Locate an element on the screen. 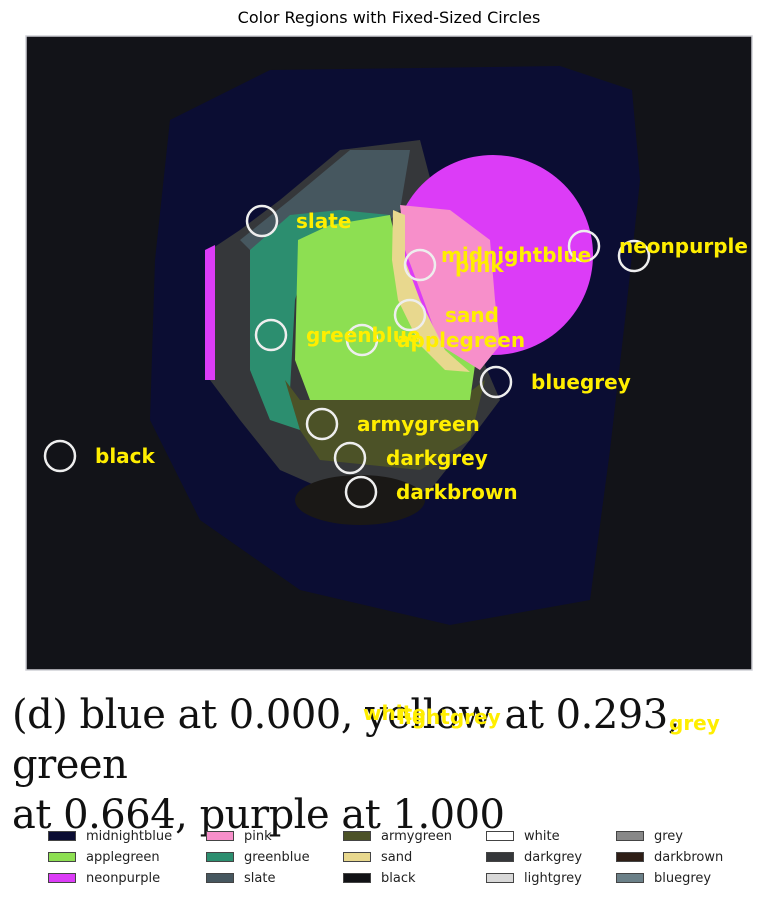 The width and height of the screenshot is (778, 899). region-armygreen is located at coordinates (385, 425).